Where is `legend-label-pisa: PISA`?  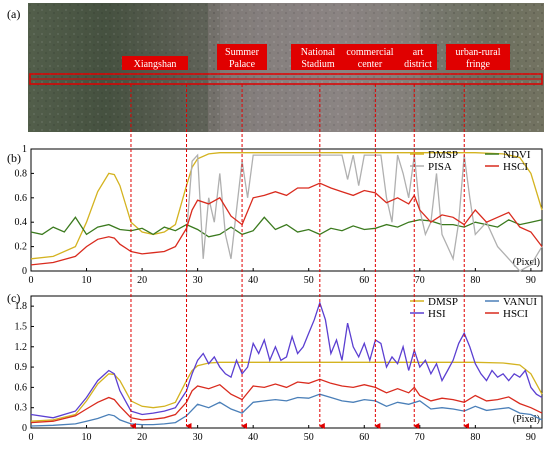 legend-label-pisa: PISA is located at coordinates (440, 167).